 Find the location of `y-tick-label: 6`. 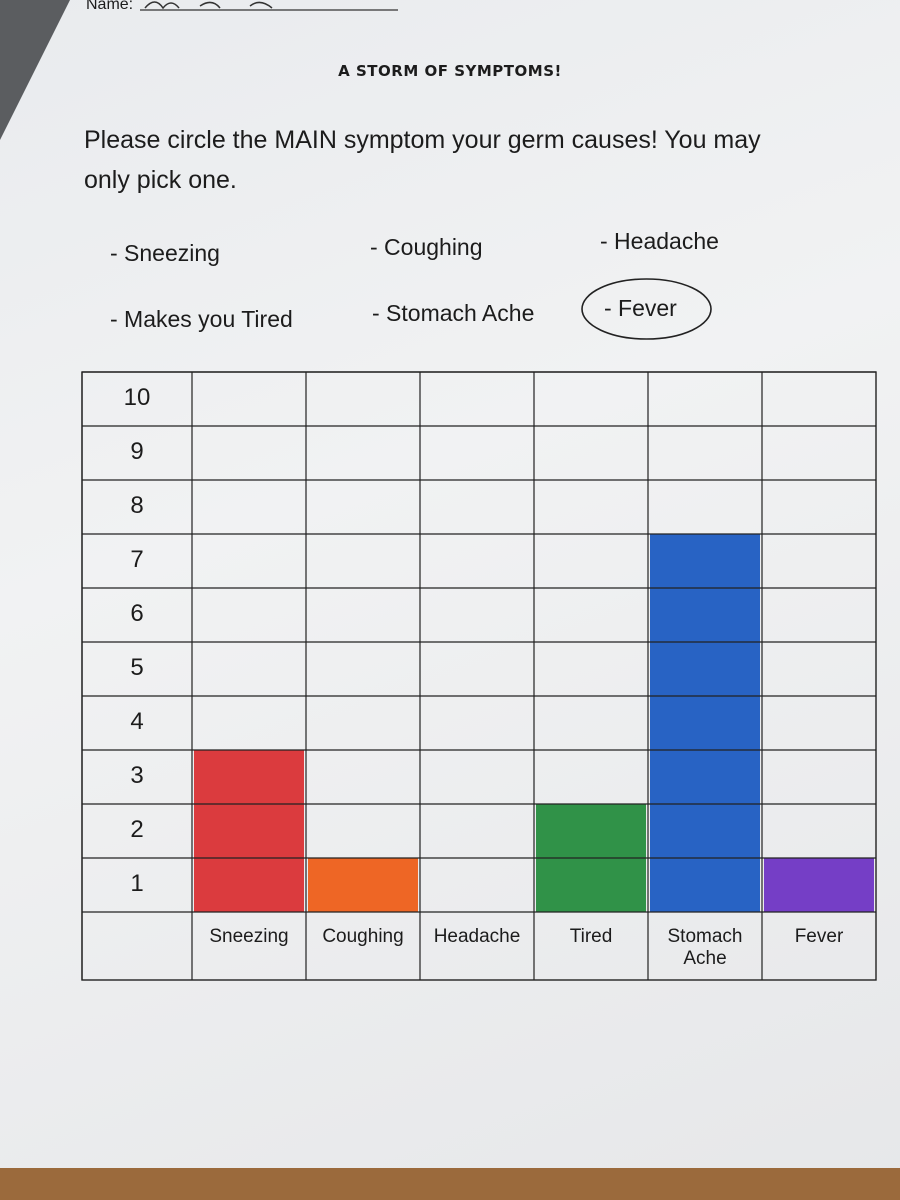

y-tick-label: 6 is located at coordinates (137, 613).